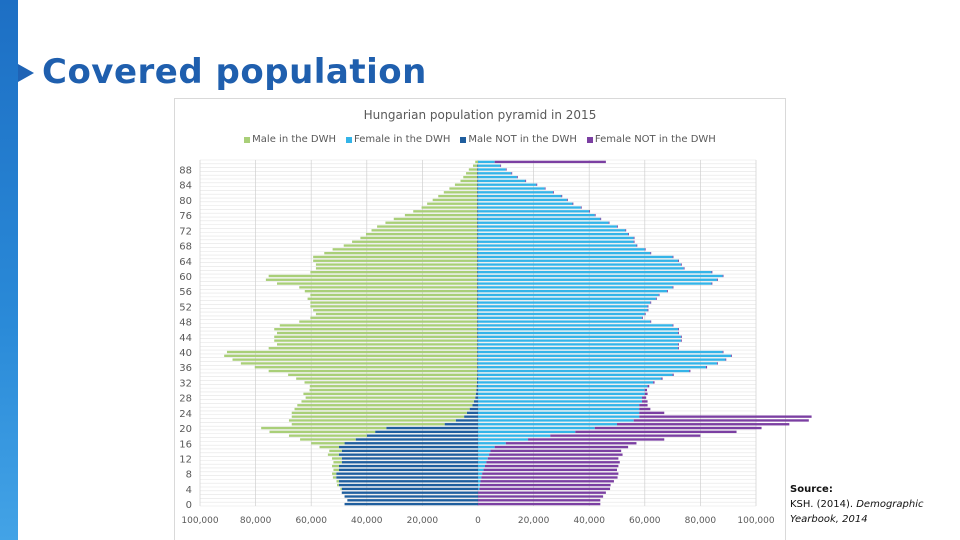 The image size is (960, 540). Describe the element at coordinates (655, 139) in the screenshot. I see `legend-label-female-not-dwh: Female NOT in the DWH` at that location.